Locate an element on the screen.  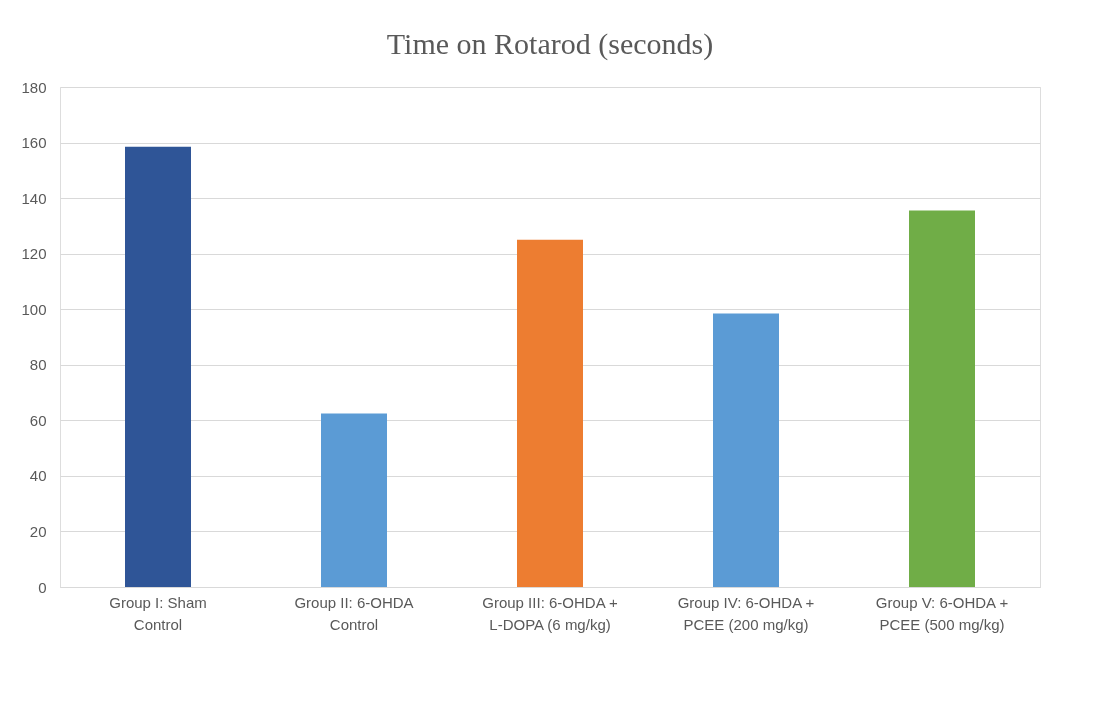
y-tick-label: 20 is located at coordinates (38, 531).